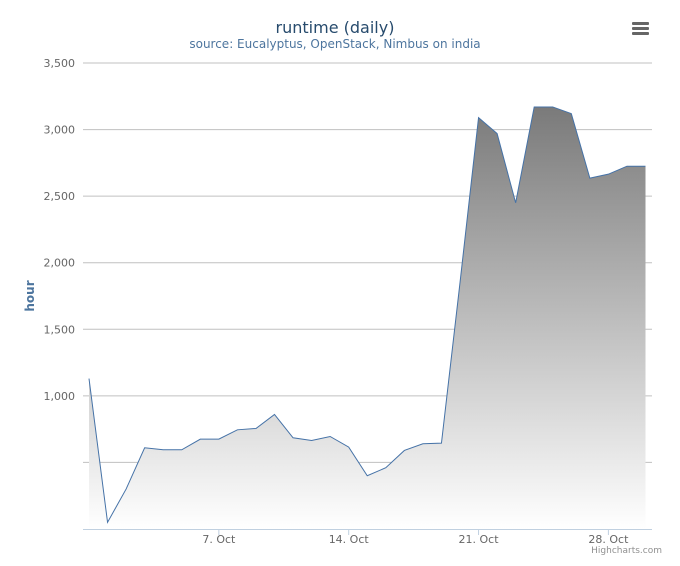 The height and width of the screenshot is (566, 680). Describe the element at coordinates (60, 329) in the screenshot. I see `y-tick-label: 1,500` at that location.